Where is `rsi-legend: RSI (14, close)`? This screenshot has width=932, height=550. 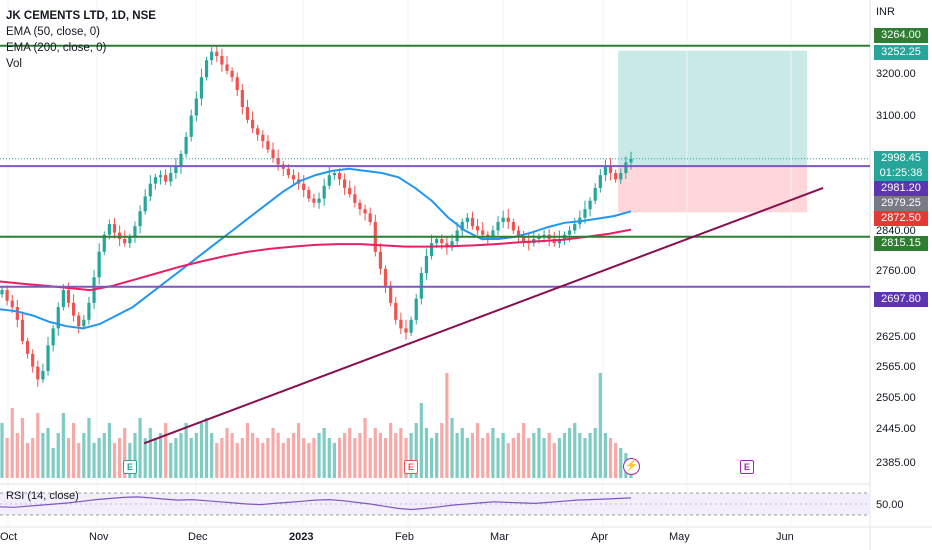
rsi-legend: RSI (14, close) is located at coordinates (42, 496).